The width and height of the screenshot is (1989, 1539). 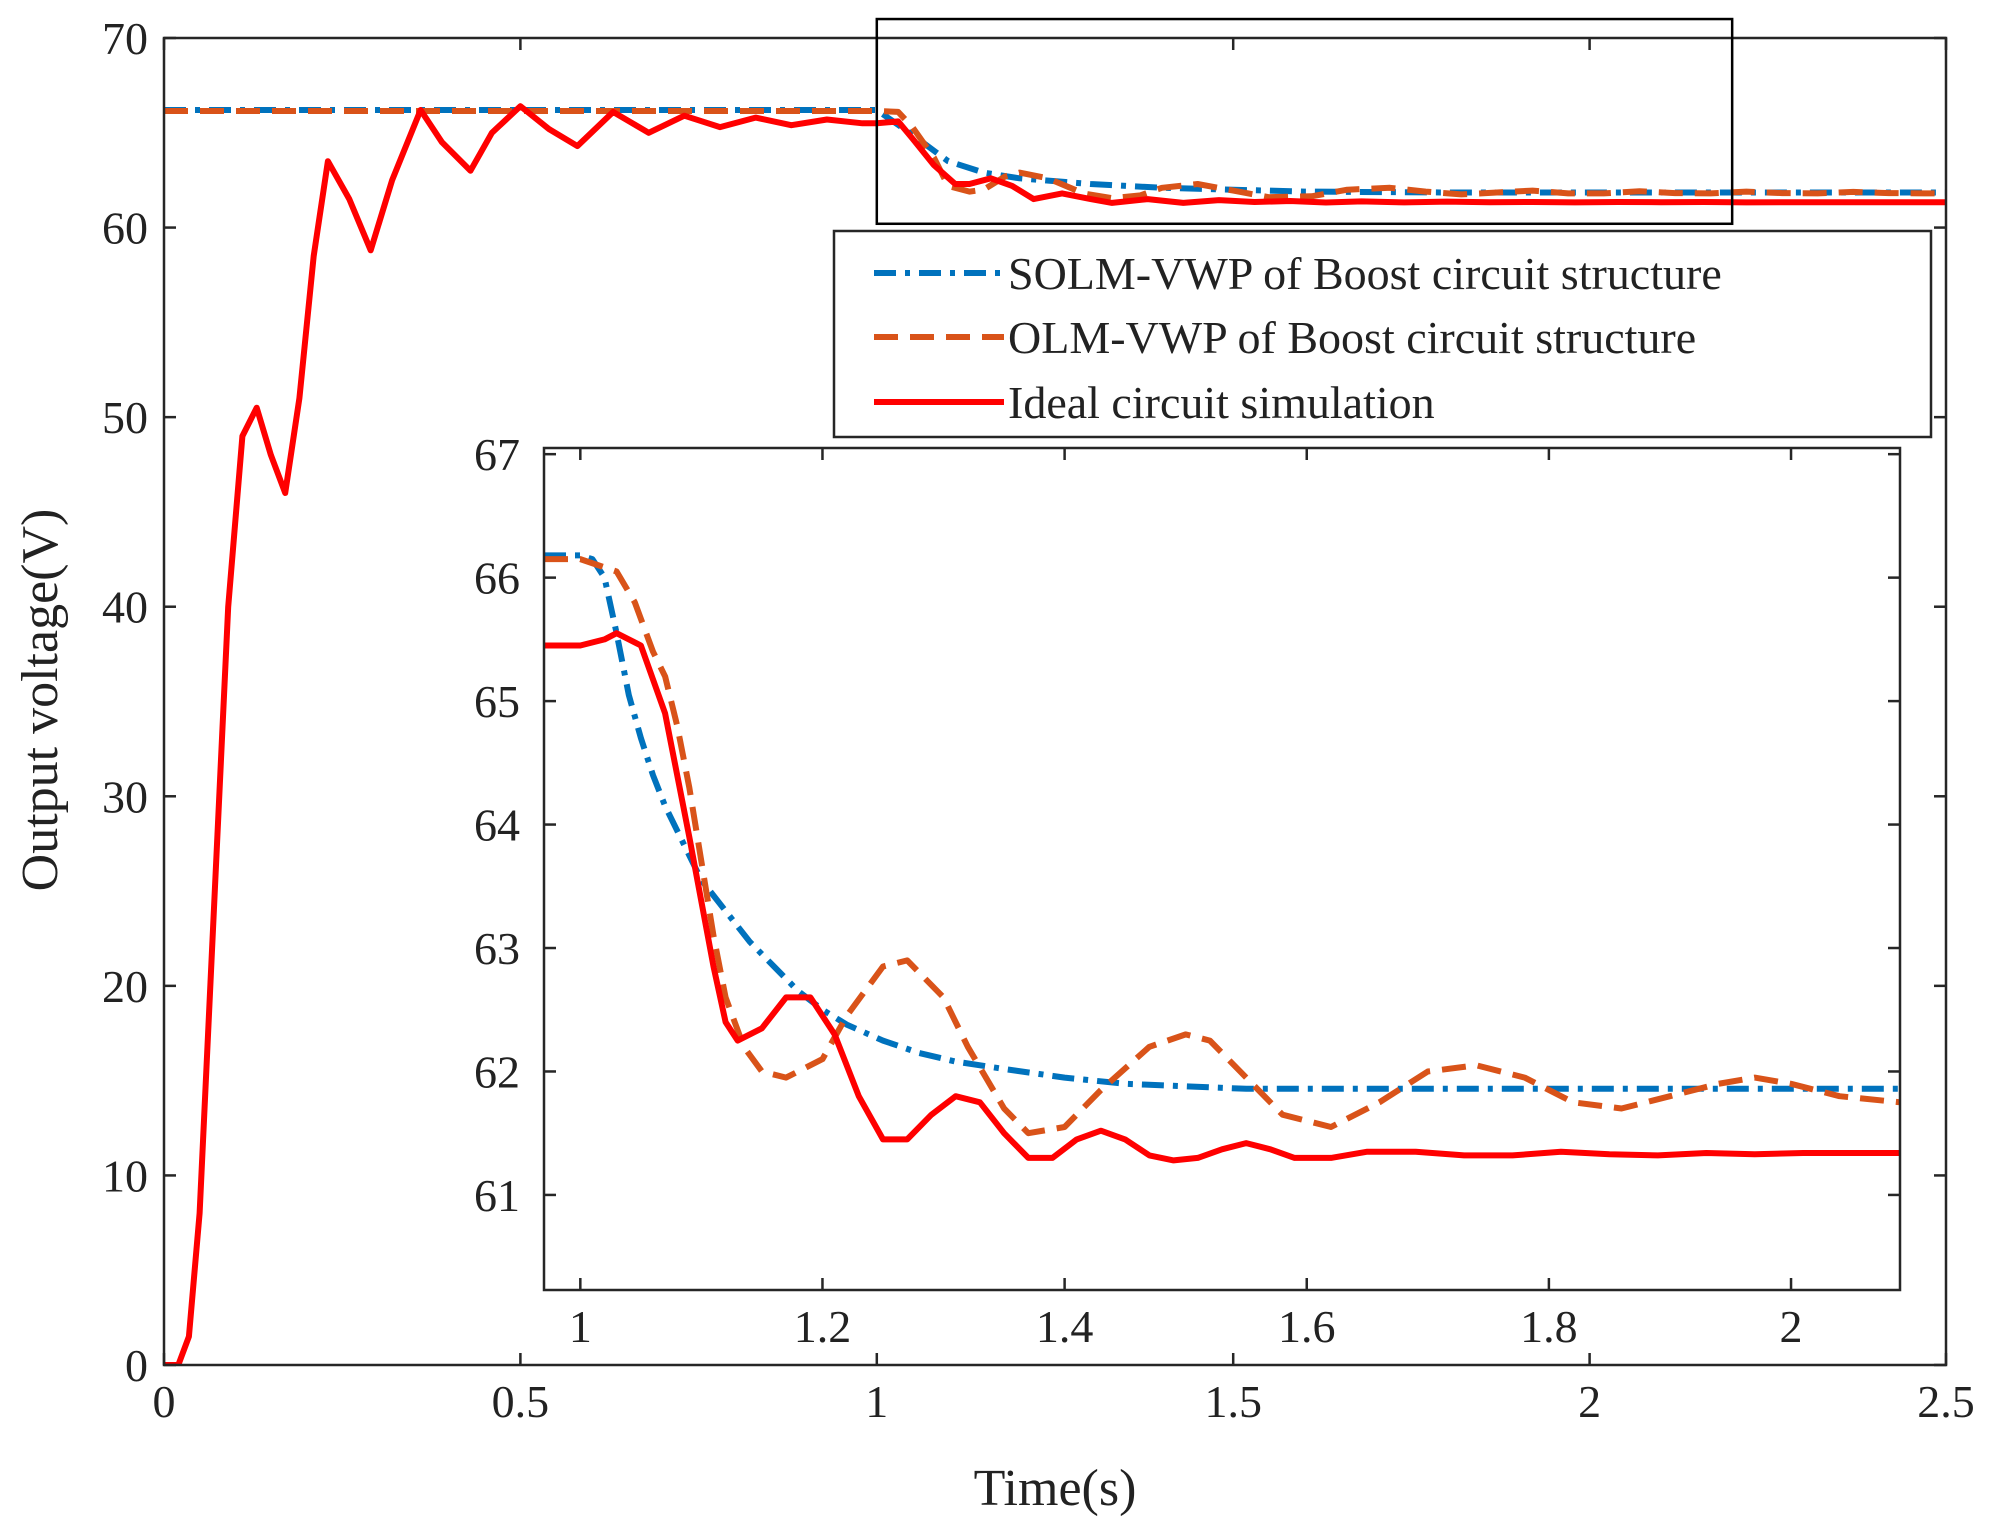 I want to click on main-y-tick-label: 70, so click(x=125, y=38).